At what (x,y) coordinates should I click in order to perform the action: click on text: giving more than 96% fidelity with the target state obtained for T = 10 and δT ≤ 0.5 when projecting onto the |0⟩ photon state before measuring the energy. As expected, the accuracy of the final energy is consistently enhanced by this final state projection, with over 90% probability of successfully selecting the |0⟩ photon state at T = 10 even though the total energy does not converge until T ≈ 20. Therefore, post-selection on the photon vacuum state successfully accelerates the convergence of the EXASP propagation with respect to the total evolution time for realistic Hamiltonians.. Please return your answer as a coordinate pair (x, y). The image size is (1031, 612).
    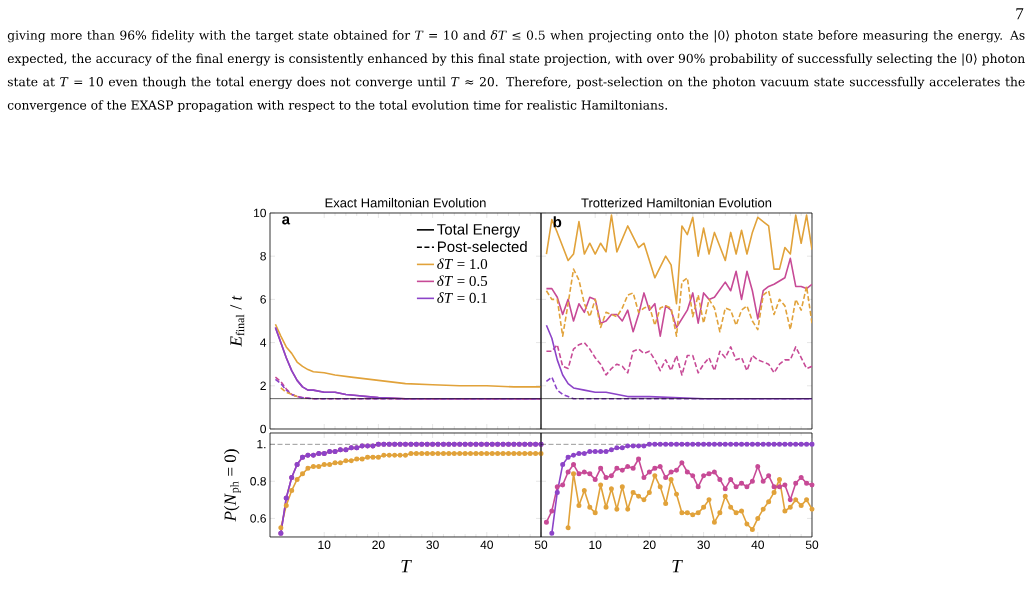
    Looking at the image, I should click on (516, 71).